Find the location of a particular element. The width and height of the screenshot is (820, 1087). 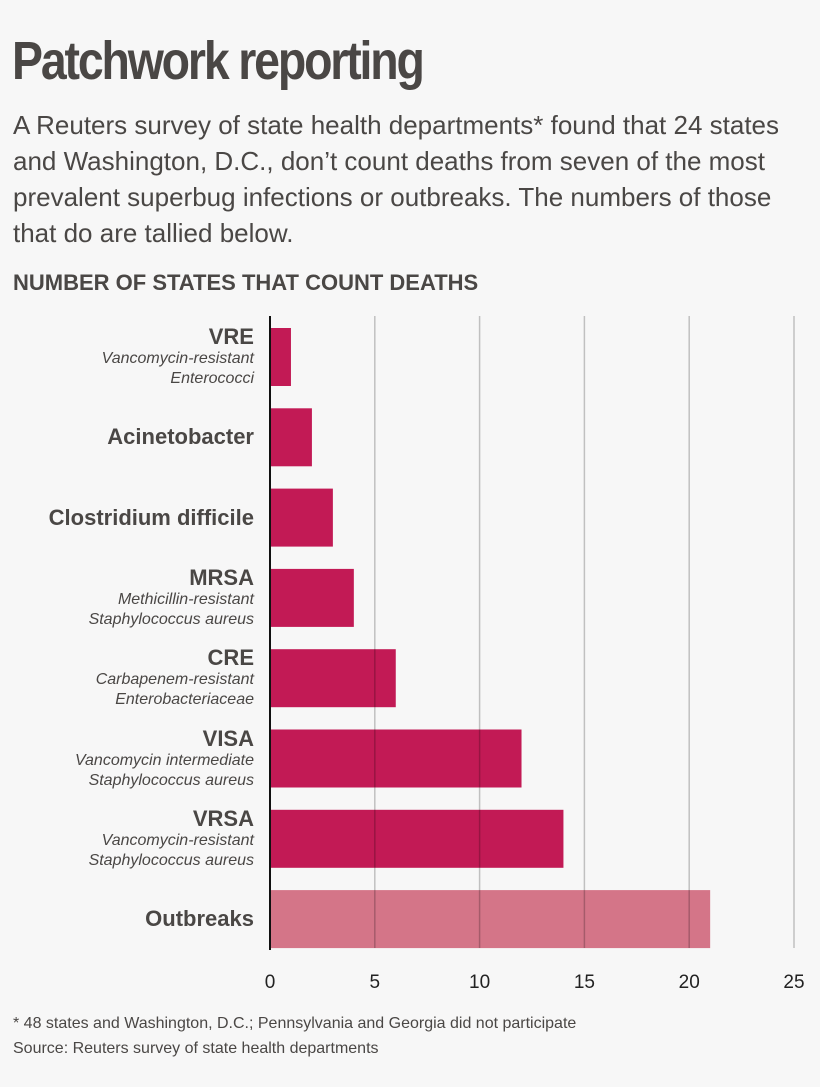

page-title: Patchwork reporting is located at coordinates (218, 61).